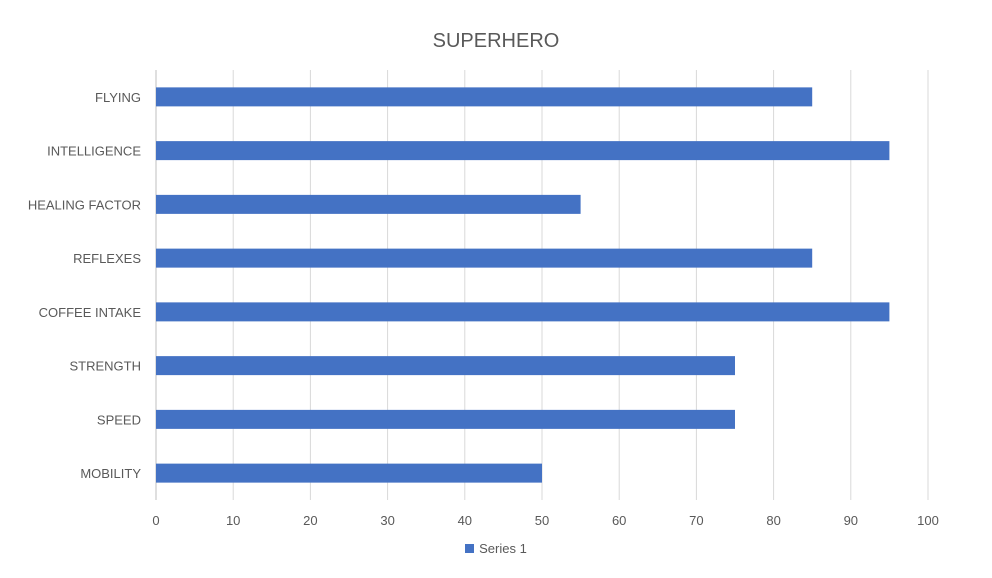 The image size is (992, 578). I want to click on category-label: MOBILITY, so click(110, 473).